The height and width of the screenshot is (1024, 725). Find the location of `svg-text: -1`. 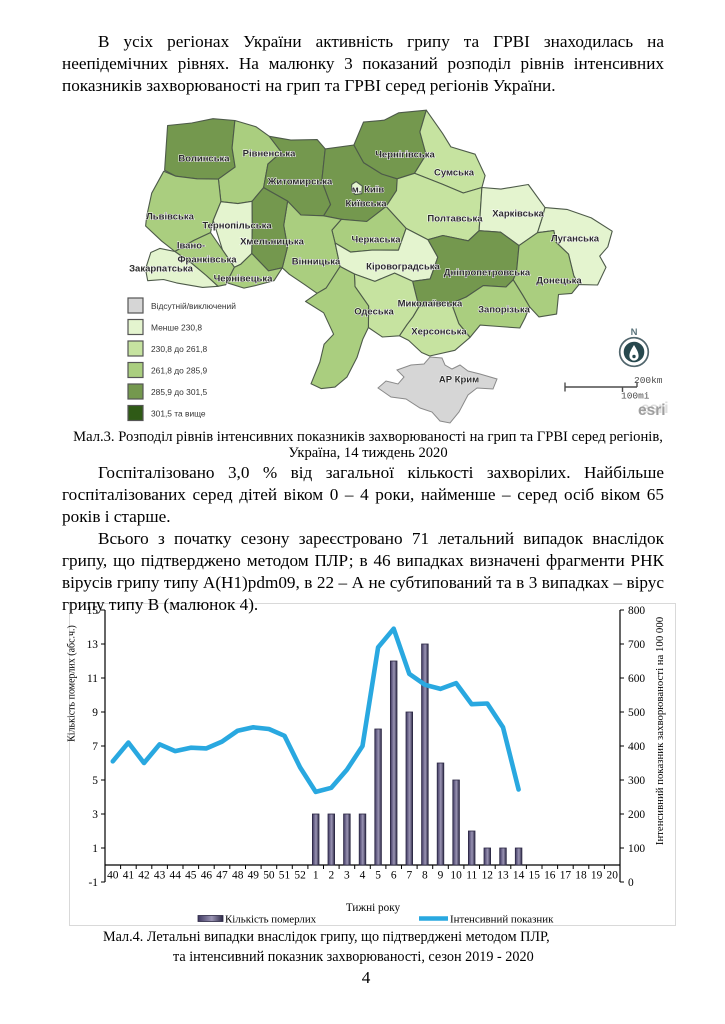

svg-text: -1 is located at coordinates (94, 883).